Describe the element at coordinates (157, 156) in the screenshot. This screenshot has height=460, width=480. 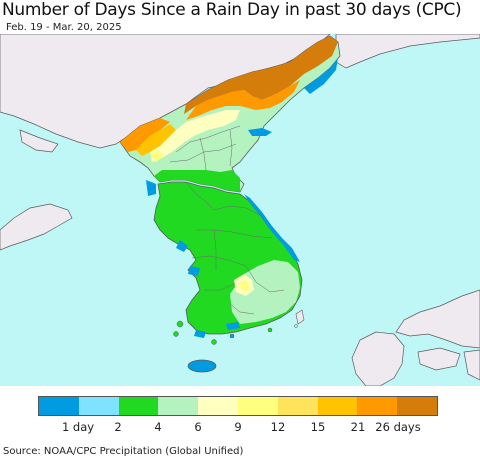
I see `nk-light-yellow` at that location.